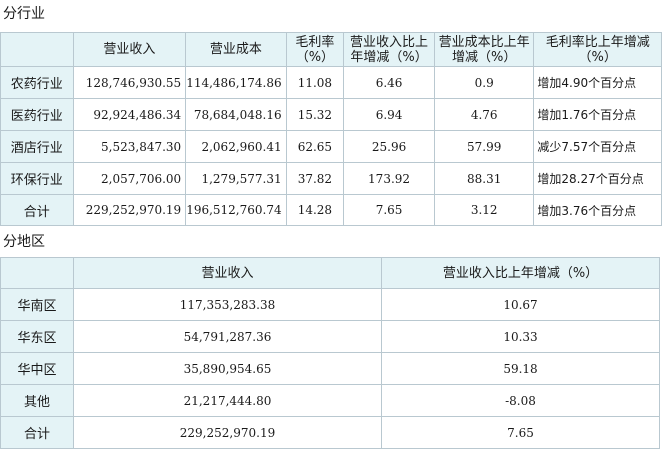  Describe the element at coordinates (315, 210) in the screenshot. I see `industry-margin-cell: 14.28` at that location.